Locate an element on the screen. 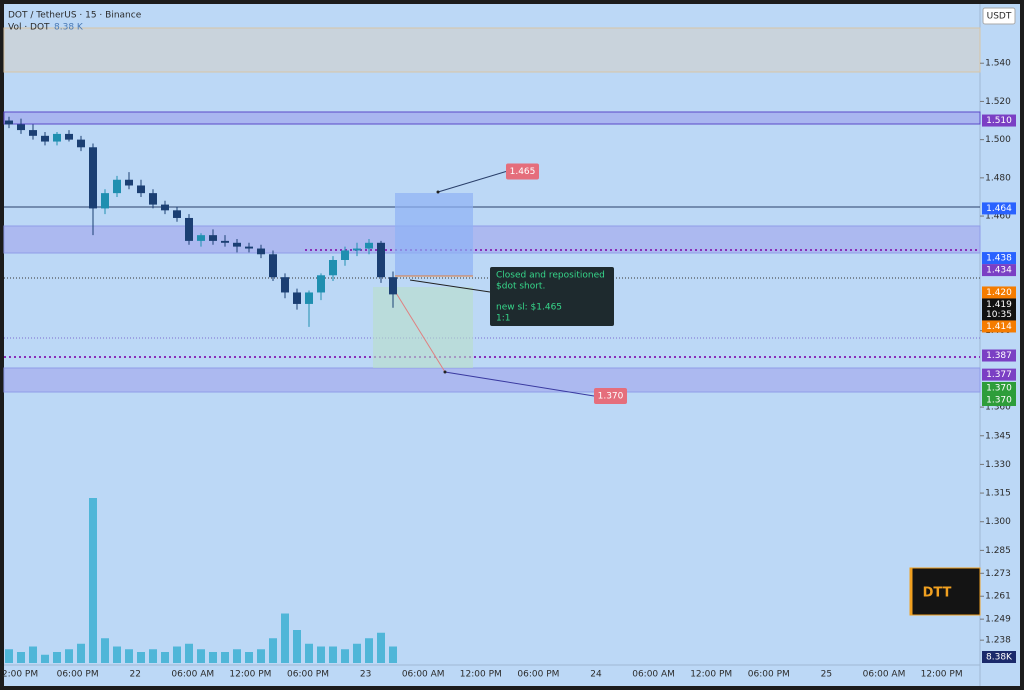  risk-zone is located at coordinates (434, 234).